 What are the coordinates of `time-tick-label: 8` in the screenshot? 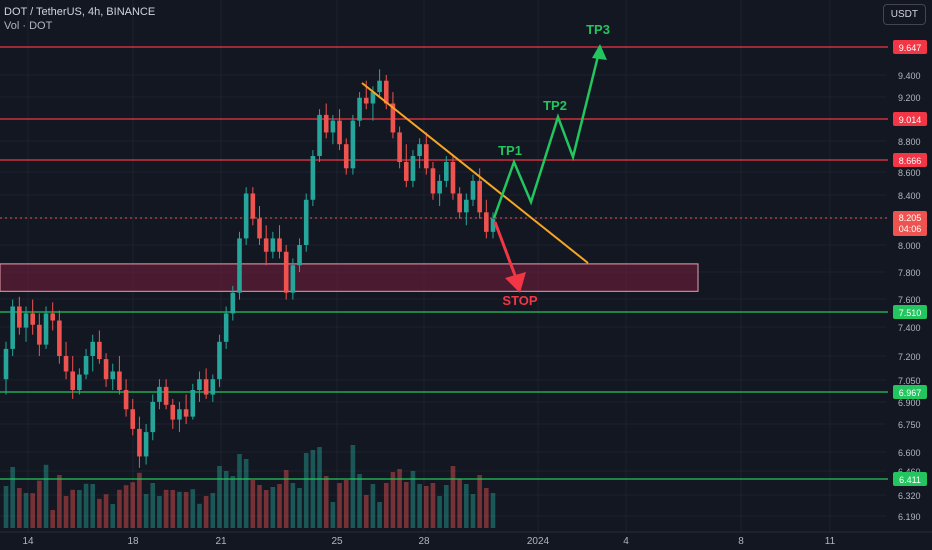 It's located at (741, 541).